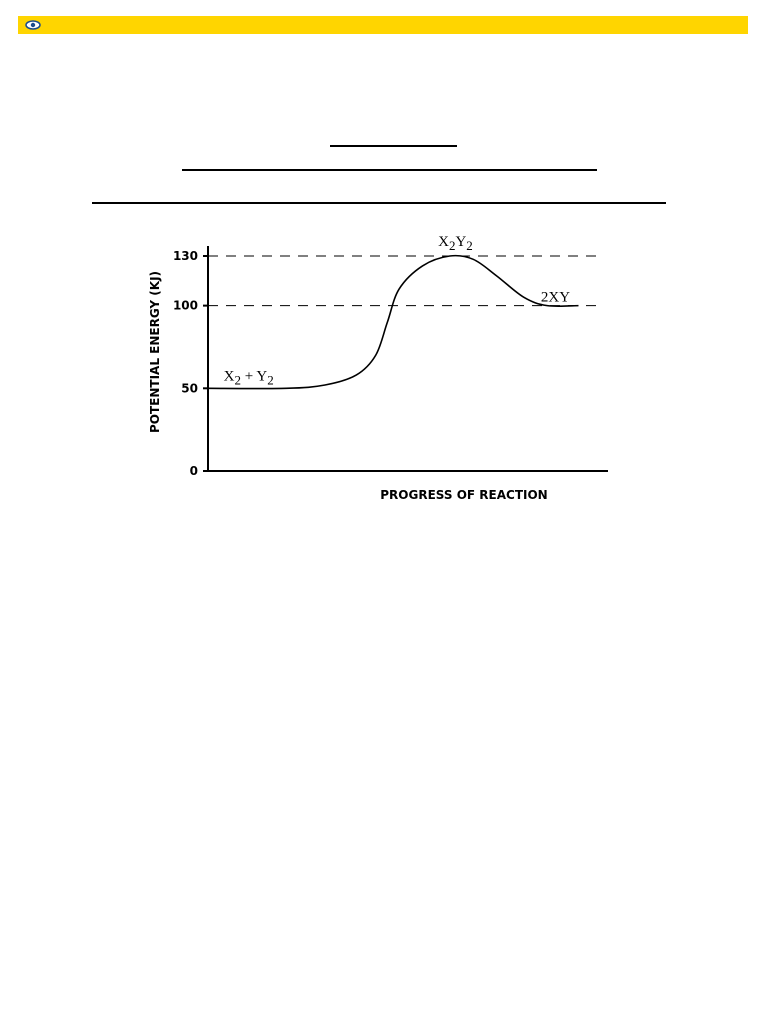 Image resolution: width=768 pixels, height=1024 pixels. I want to click on top-bar, so click(383, 25).